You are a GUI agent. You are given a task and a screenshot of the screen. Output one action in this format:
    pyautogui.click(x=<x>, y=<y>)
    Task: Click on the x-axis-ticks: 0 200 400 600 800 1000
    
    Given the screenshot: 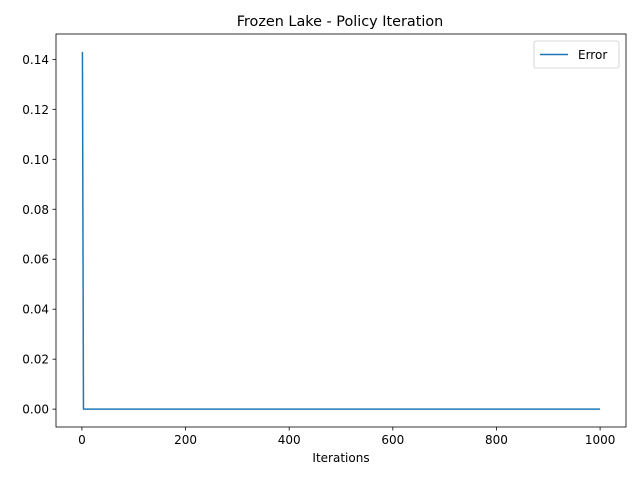 What is the action you would take?
    pyautogui.click(x=346, y=437)
    